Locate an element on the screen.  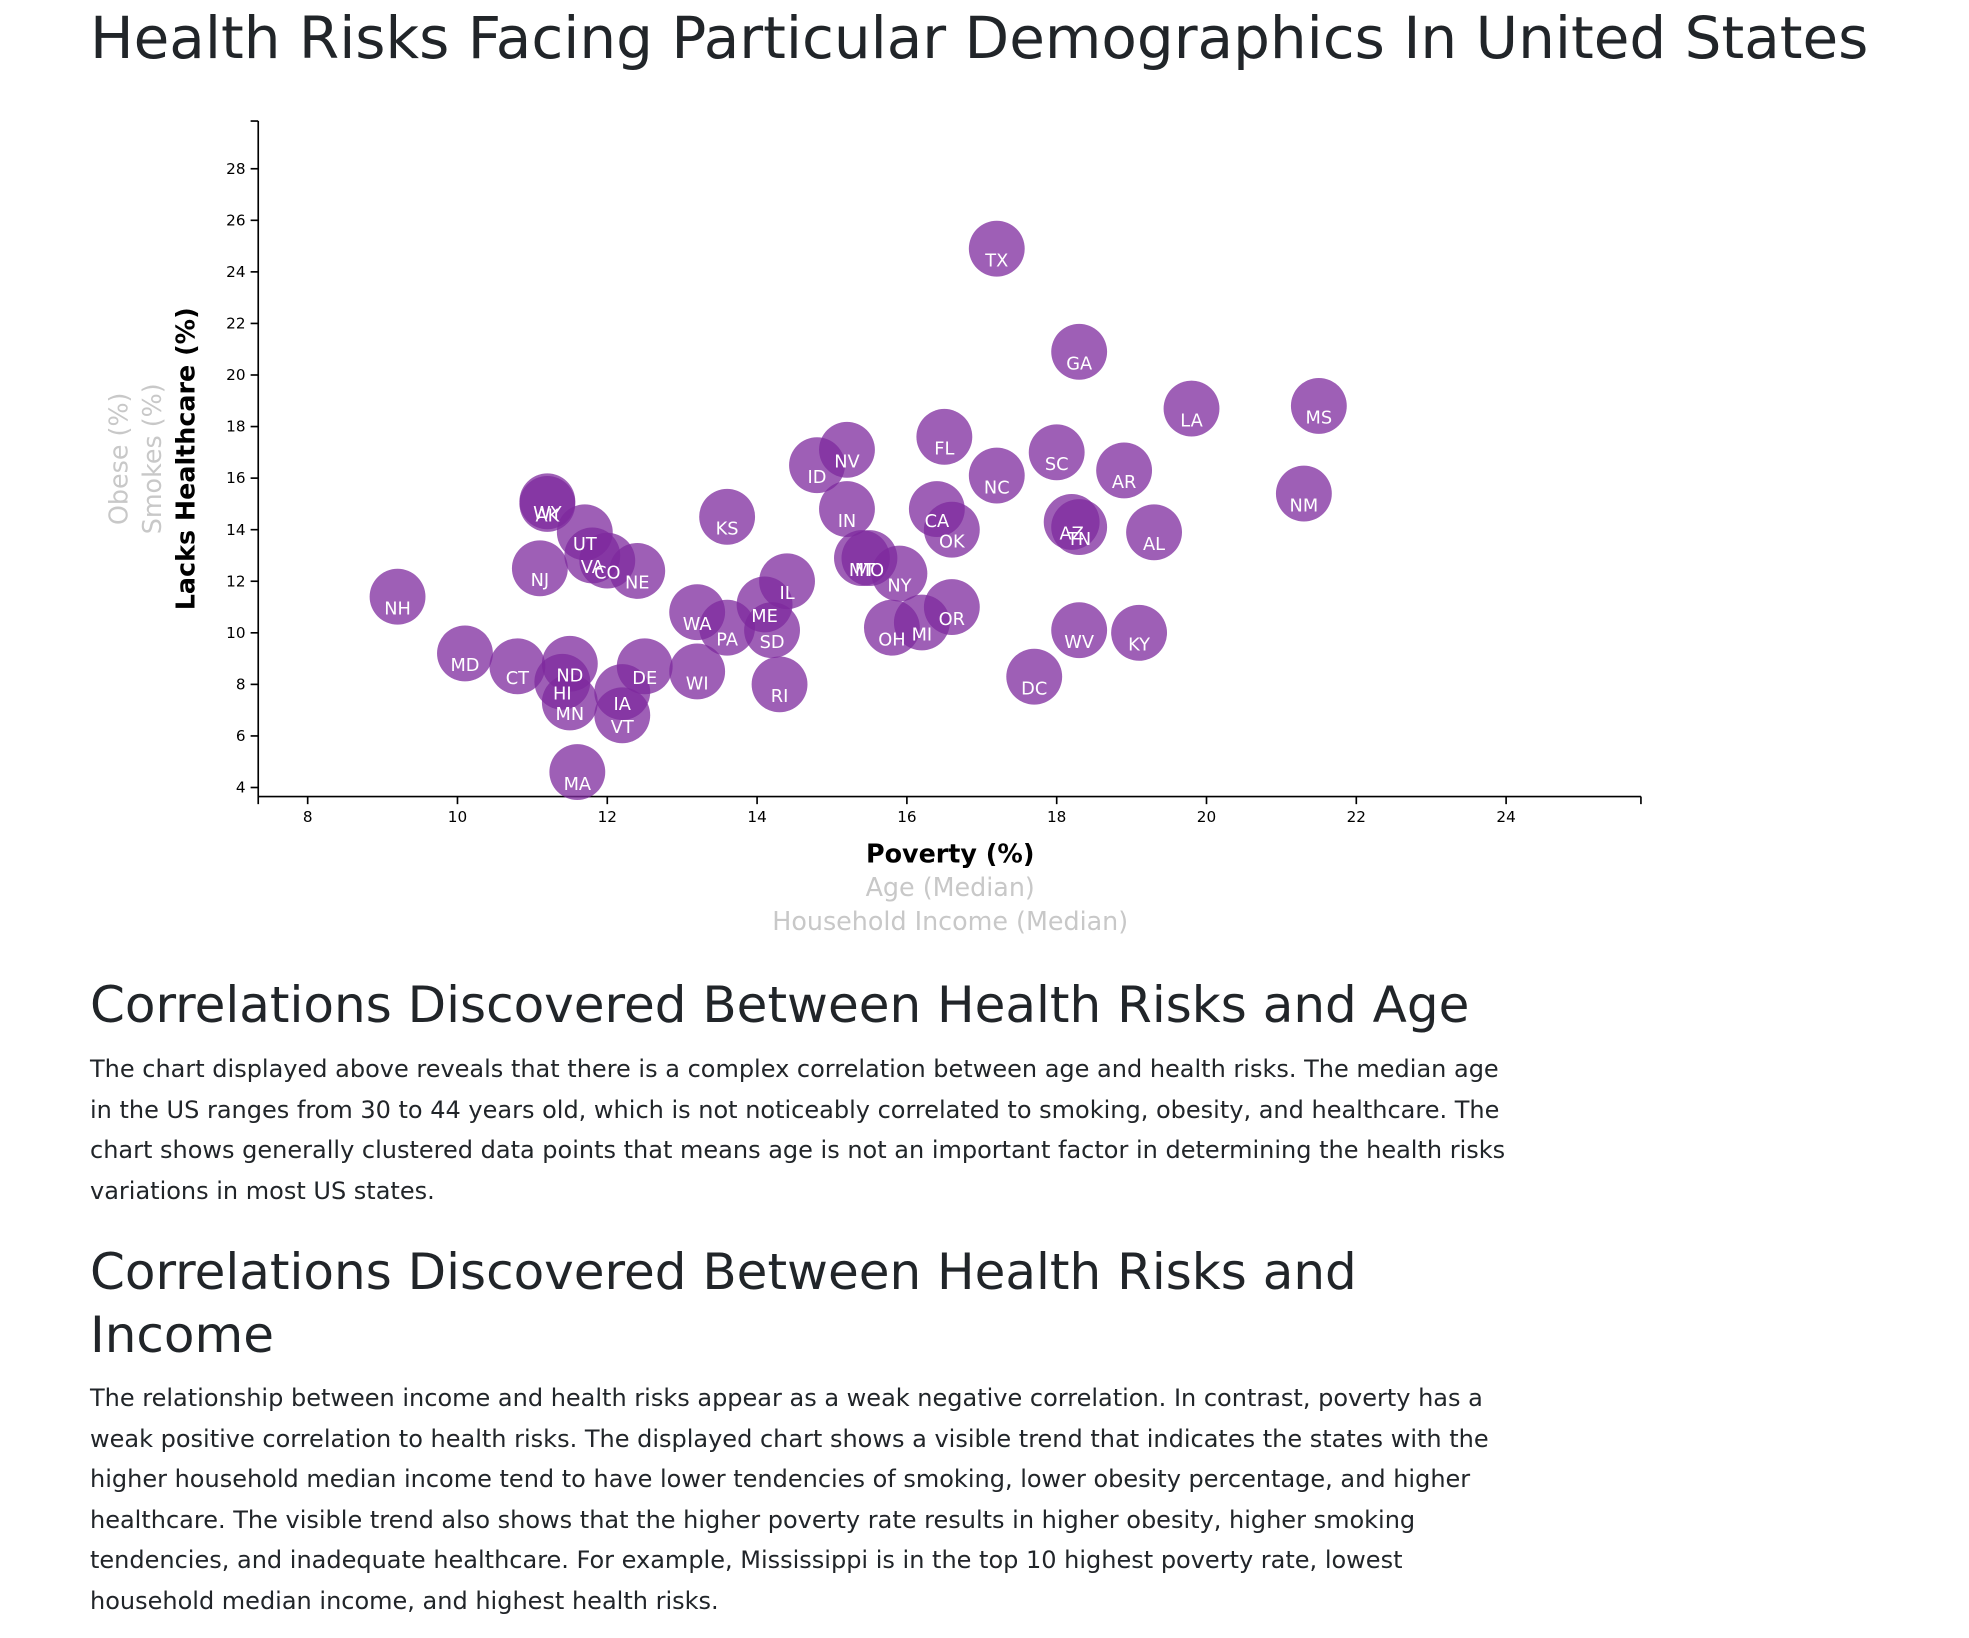
y-tick-label: 22 is located at coordinates (235, 324).